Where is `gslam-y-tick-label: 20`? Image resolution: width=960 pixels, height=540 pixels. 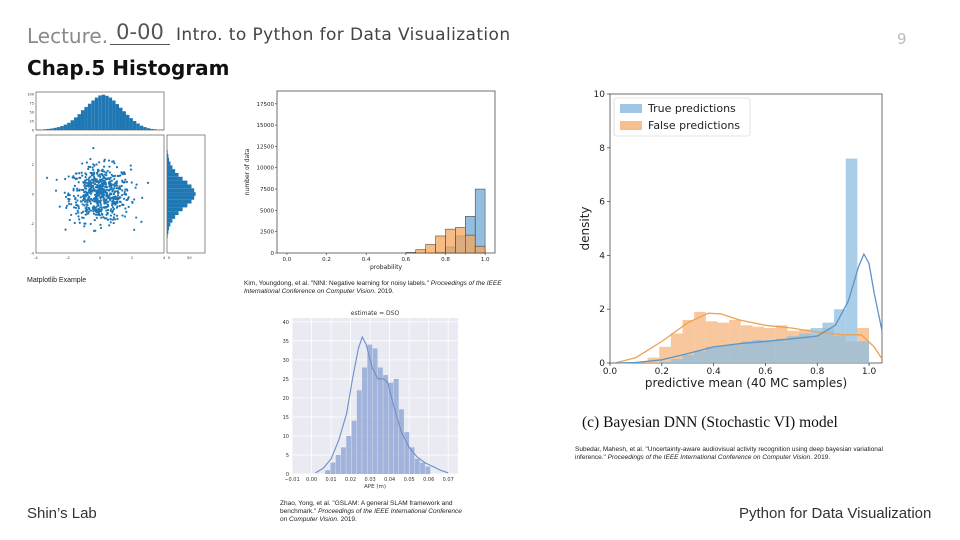 gslam-y-tick-label: 20 is located at coordinates (286, 399).